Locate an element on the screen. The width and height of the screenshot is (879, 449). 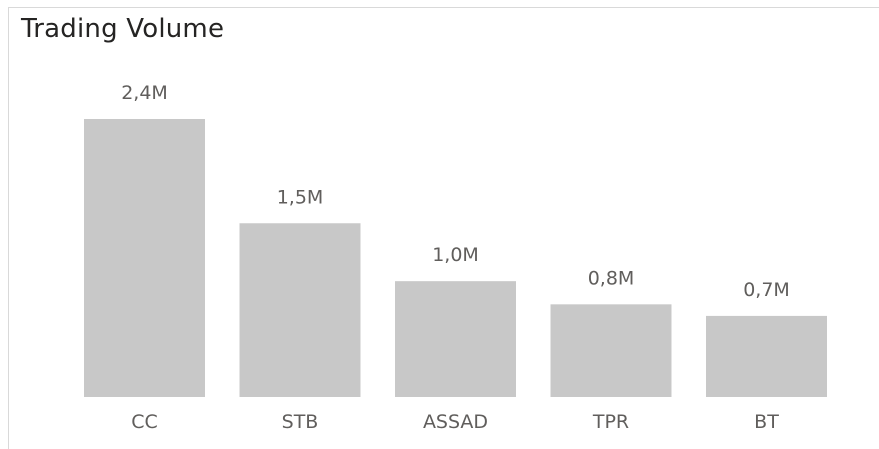
card-border-left is located at coordinates (8, 228).